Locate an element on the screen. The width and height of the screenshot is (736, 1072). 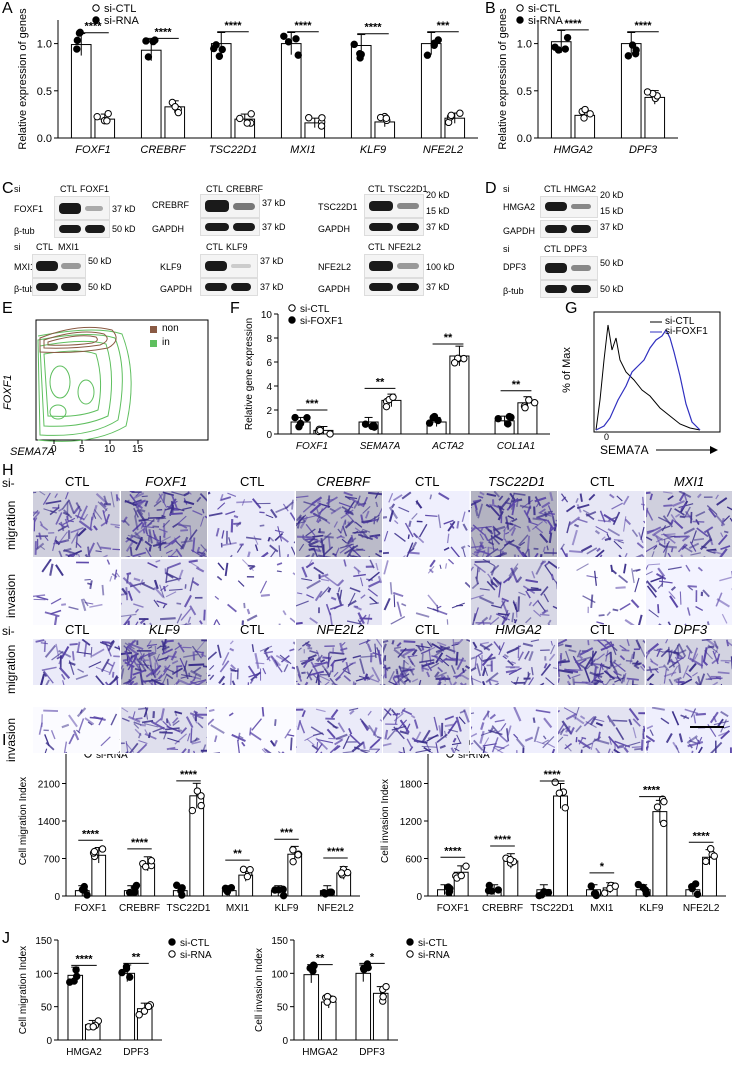
column-label: CTL is located at coordinates (427, 481).